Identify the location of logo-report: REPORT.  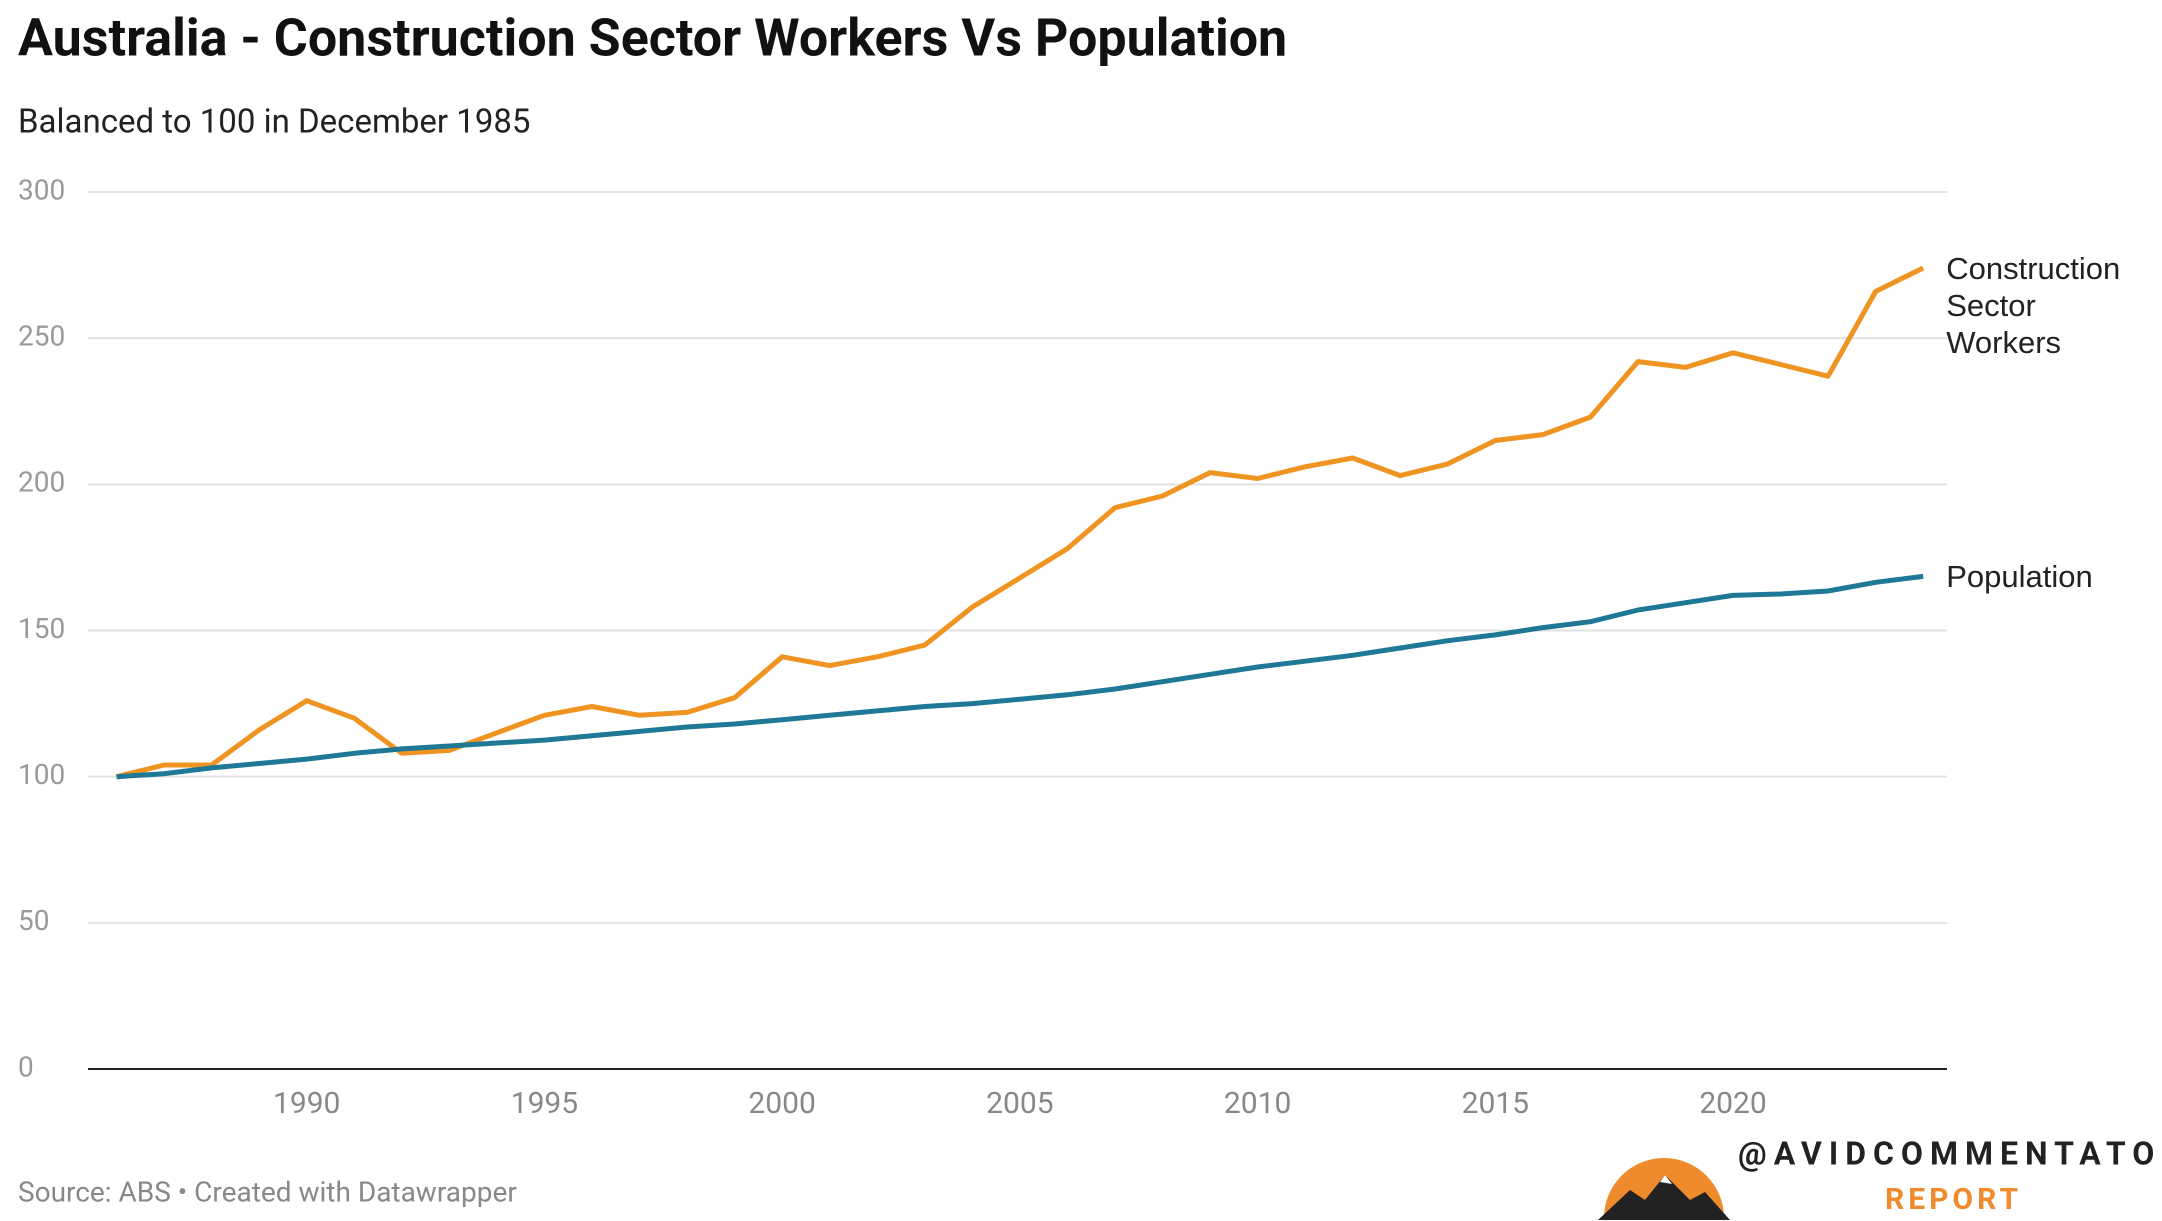
(1953, 1199).